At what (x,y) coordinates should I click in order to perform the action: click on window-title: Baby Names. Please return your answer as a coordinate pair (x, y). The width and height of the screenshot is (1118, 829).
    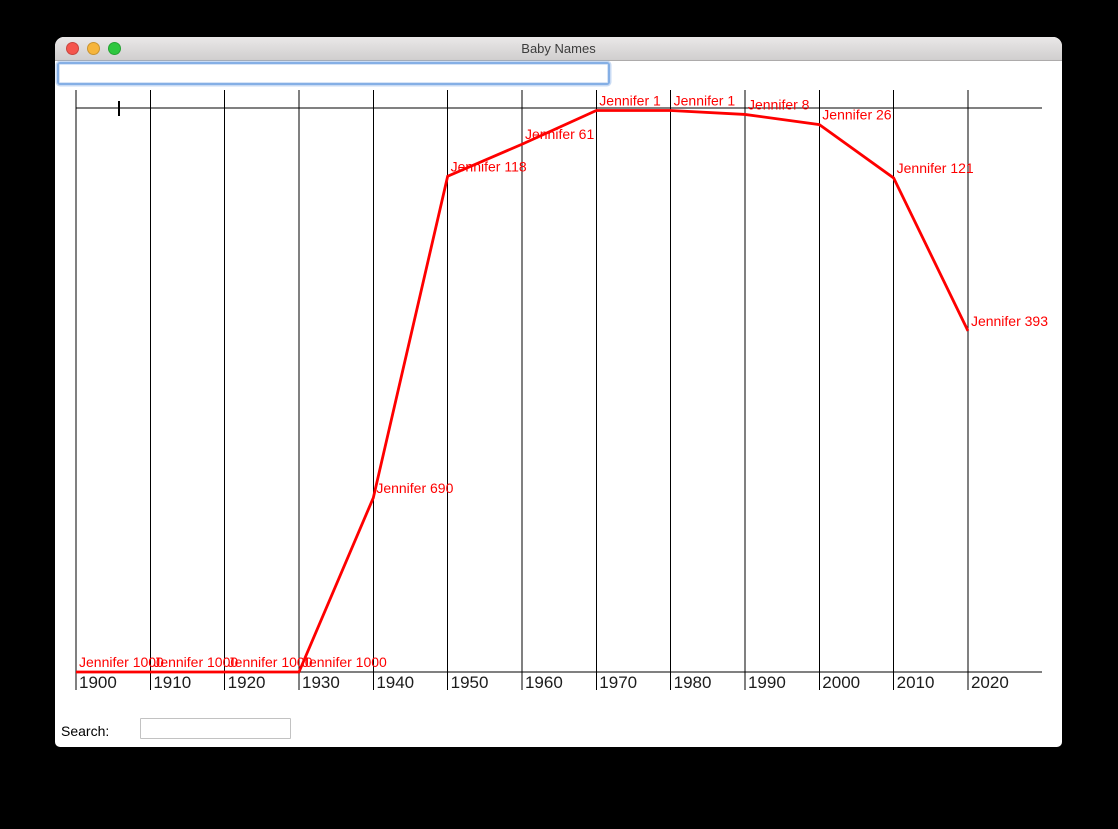
    Looking at the image, I should click on (558, 48).